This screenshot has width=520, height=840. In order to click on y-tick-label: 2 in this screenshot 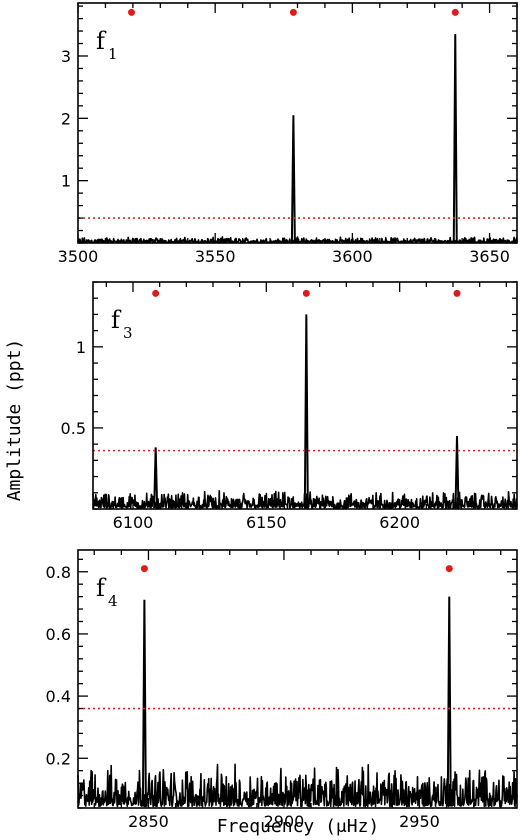, I will do `click(66, 118)`.